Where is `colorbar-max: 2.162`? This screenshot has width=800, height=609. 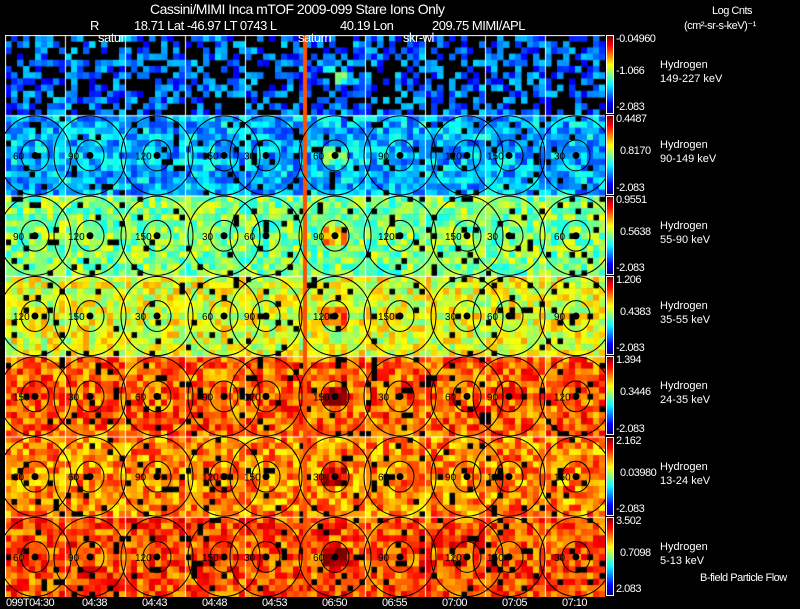 colorbar-max: 2.162 is located at coordinates (629, 440).